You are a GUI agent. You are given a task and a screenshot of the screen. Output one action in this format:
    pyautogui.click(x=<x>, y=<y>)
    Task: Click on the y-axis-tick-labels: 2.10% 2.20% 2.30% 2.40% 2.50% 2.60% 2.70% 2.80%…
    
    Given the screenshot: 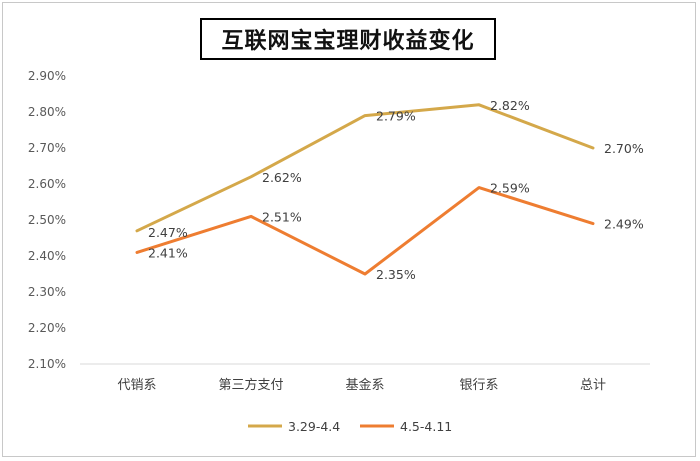 What is the action you would take?
    pyautogui.click(x=47, y=220)
    